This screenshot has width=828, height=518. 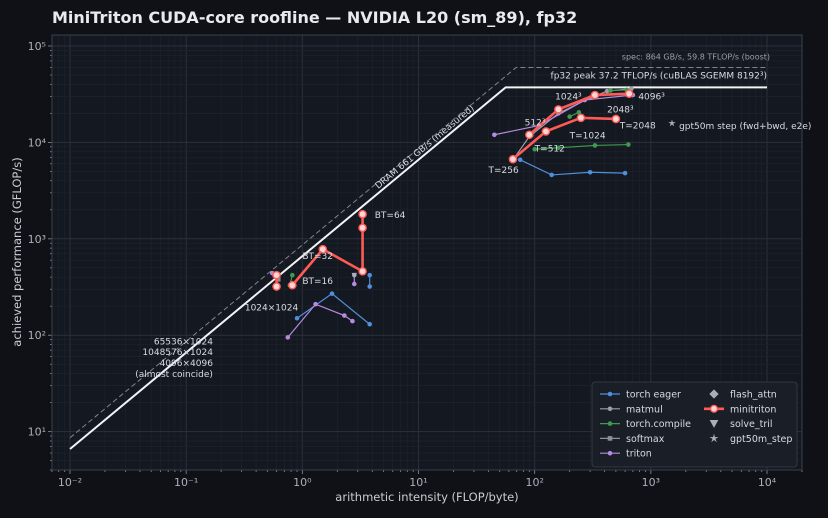 What do you see at coordinates (761, 439) in the screenshot?
I see `legend-label: gpt50m_step` at bounding box center [761, 439].